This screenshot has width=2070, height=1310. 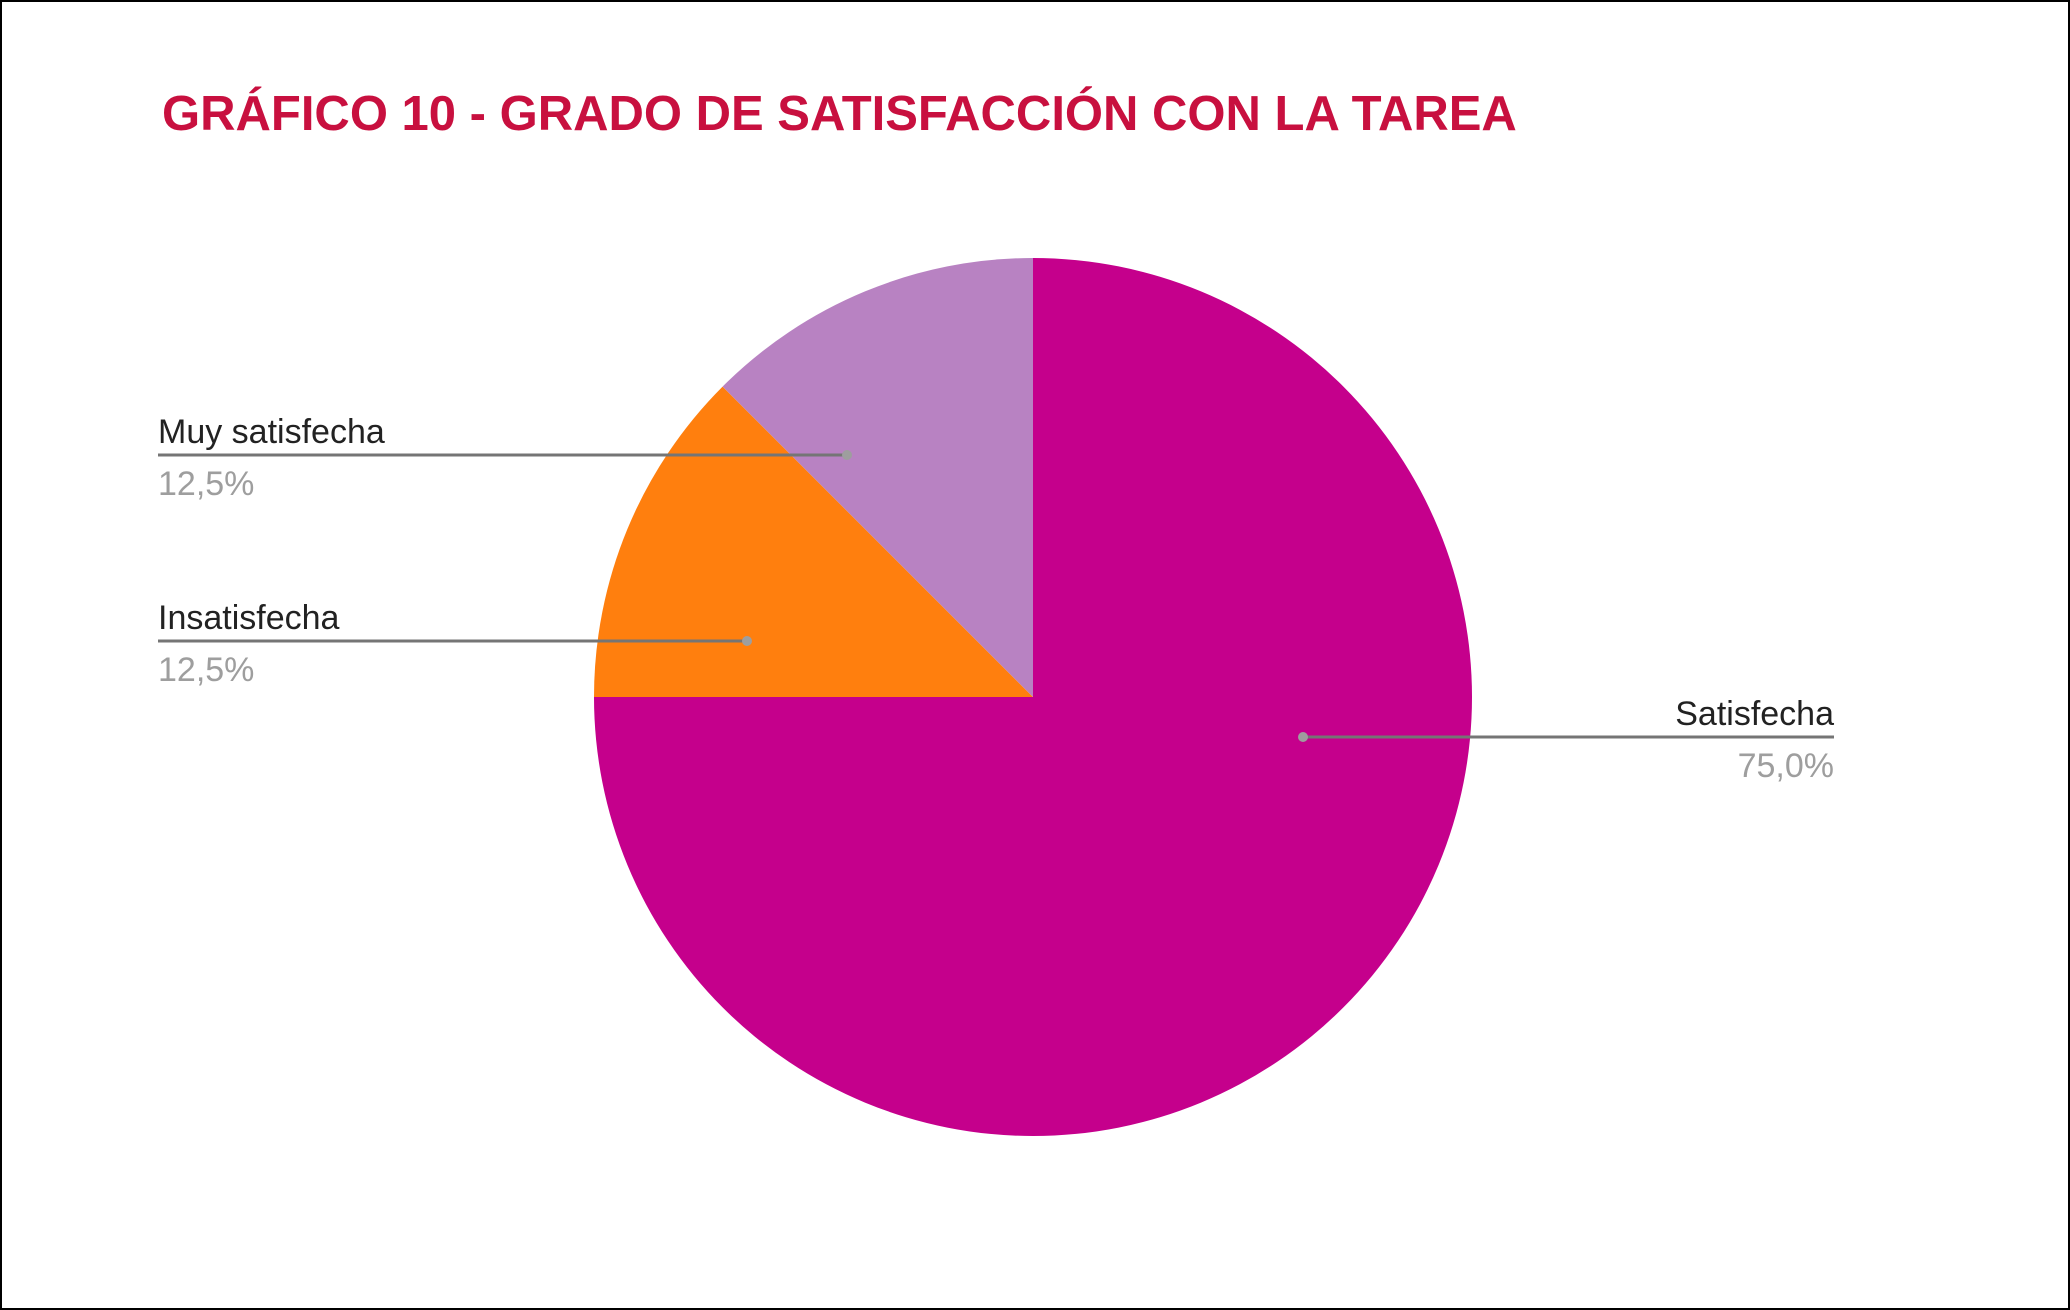 I want to click on slice-label: Insatisfecha, so click(x=249, y=618).